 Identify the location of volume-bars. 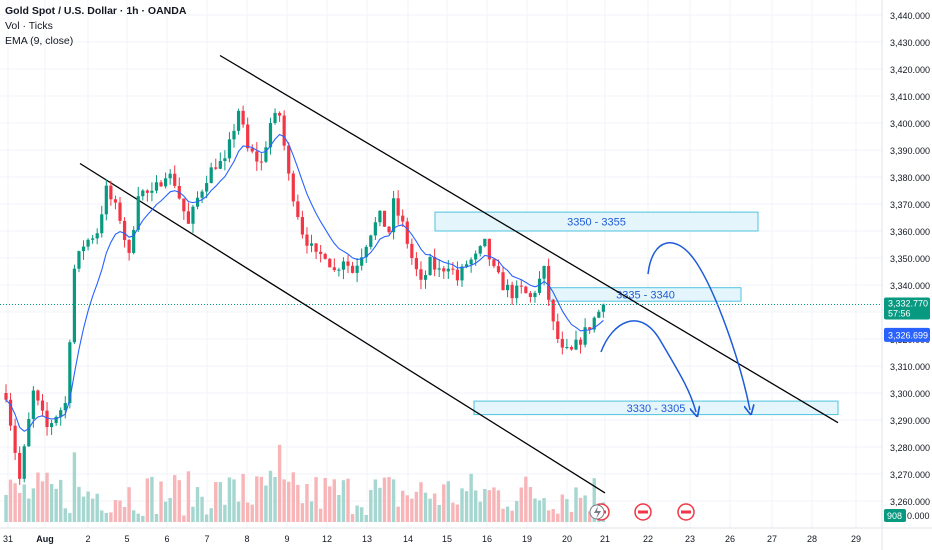
(305, 483).